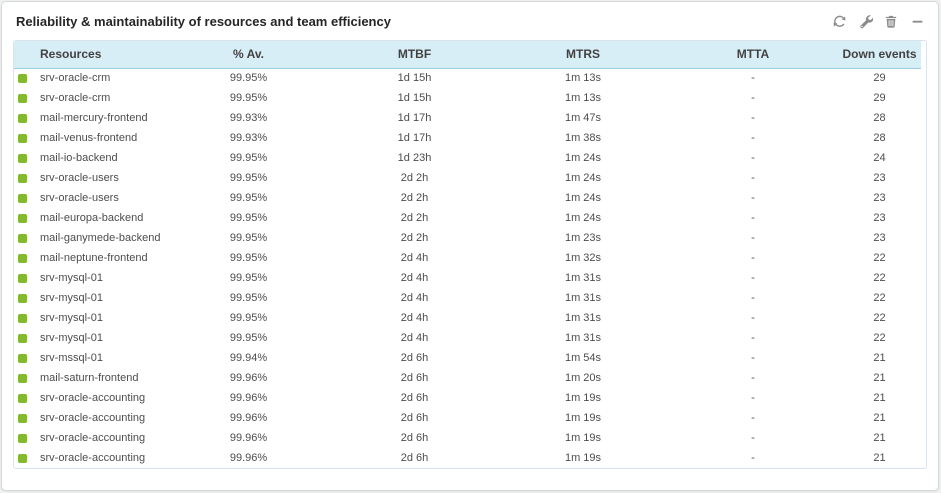  I want to click on minimize-button, so click(917, 21).